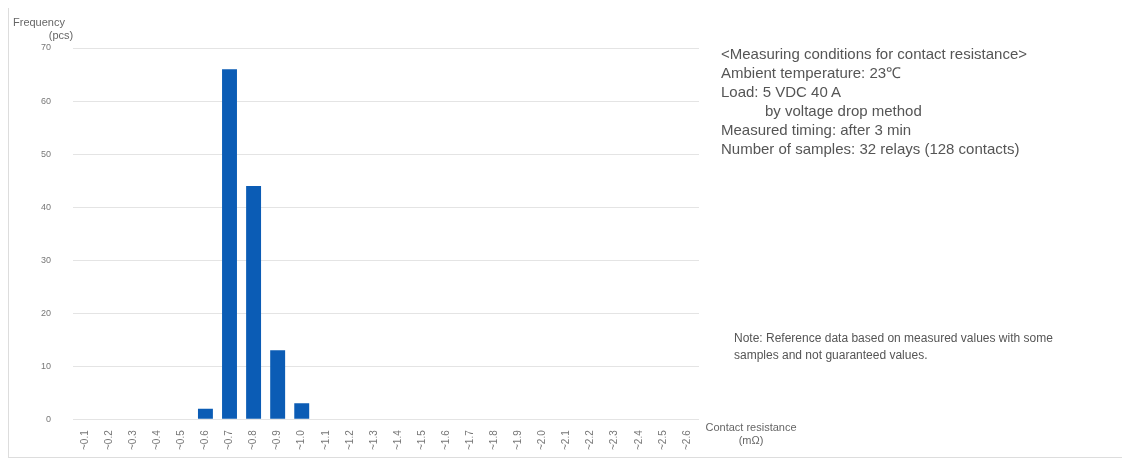 This screenshot has height=465, width=1129. What do you see at coordinates (494, 440) in the screenshot?
I see `x-tick-label: ~1.8` at bounding box center [494, 440].